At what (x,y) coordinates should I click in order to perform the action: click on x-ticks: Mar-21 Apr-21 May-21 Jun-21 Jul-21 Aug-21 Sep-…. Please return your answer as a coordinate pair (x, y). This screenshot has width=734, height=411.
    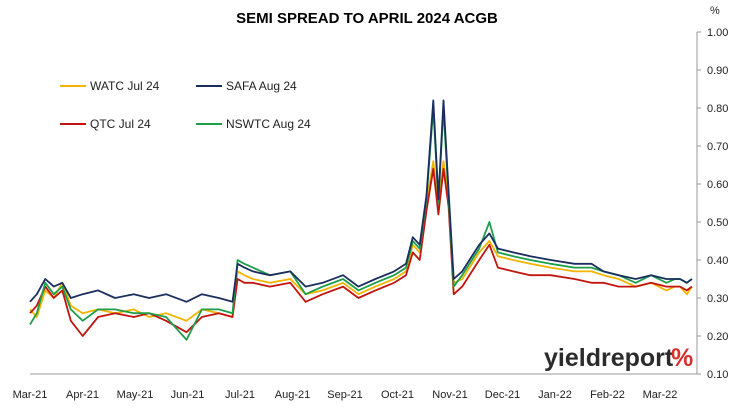
    Looking at the image, I should click on (345, 395).